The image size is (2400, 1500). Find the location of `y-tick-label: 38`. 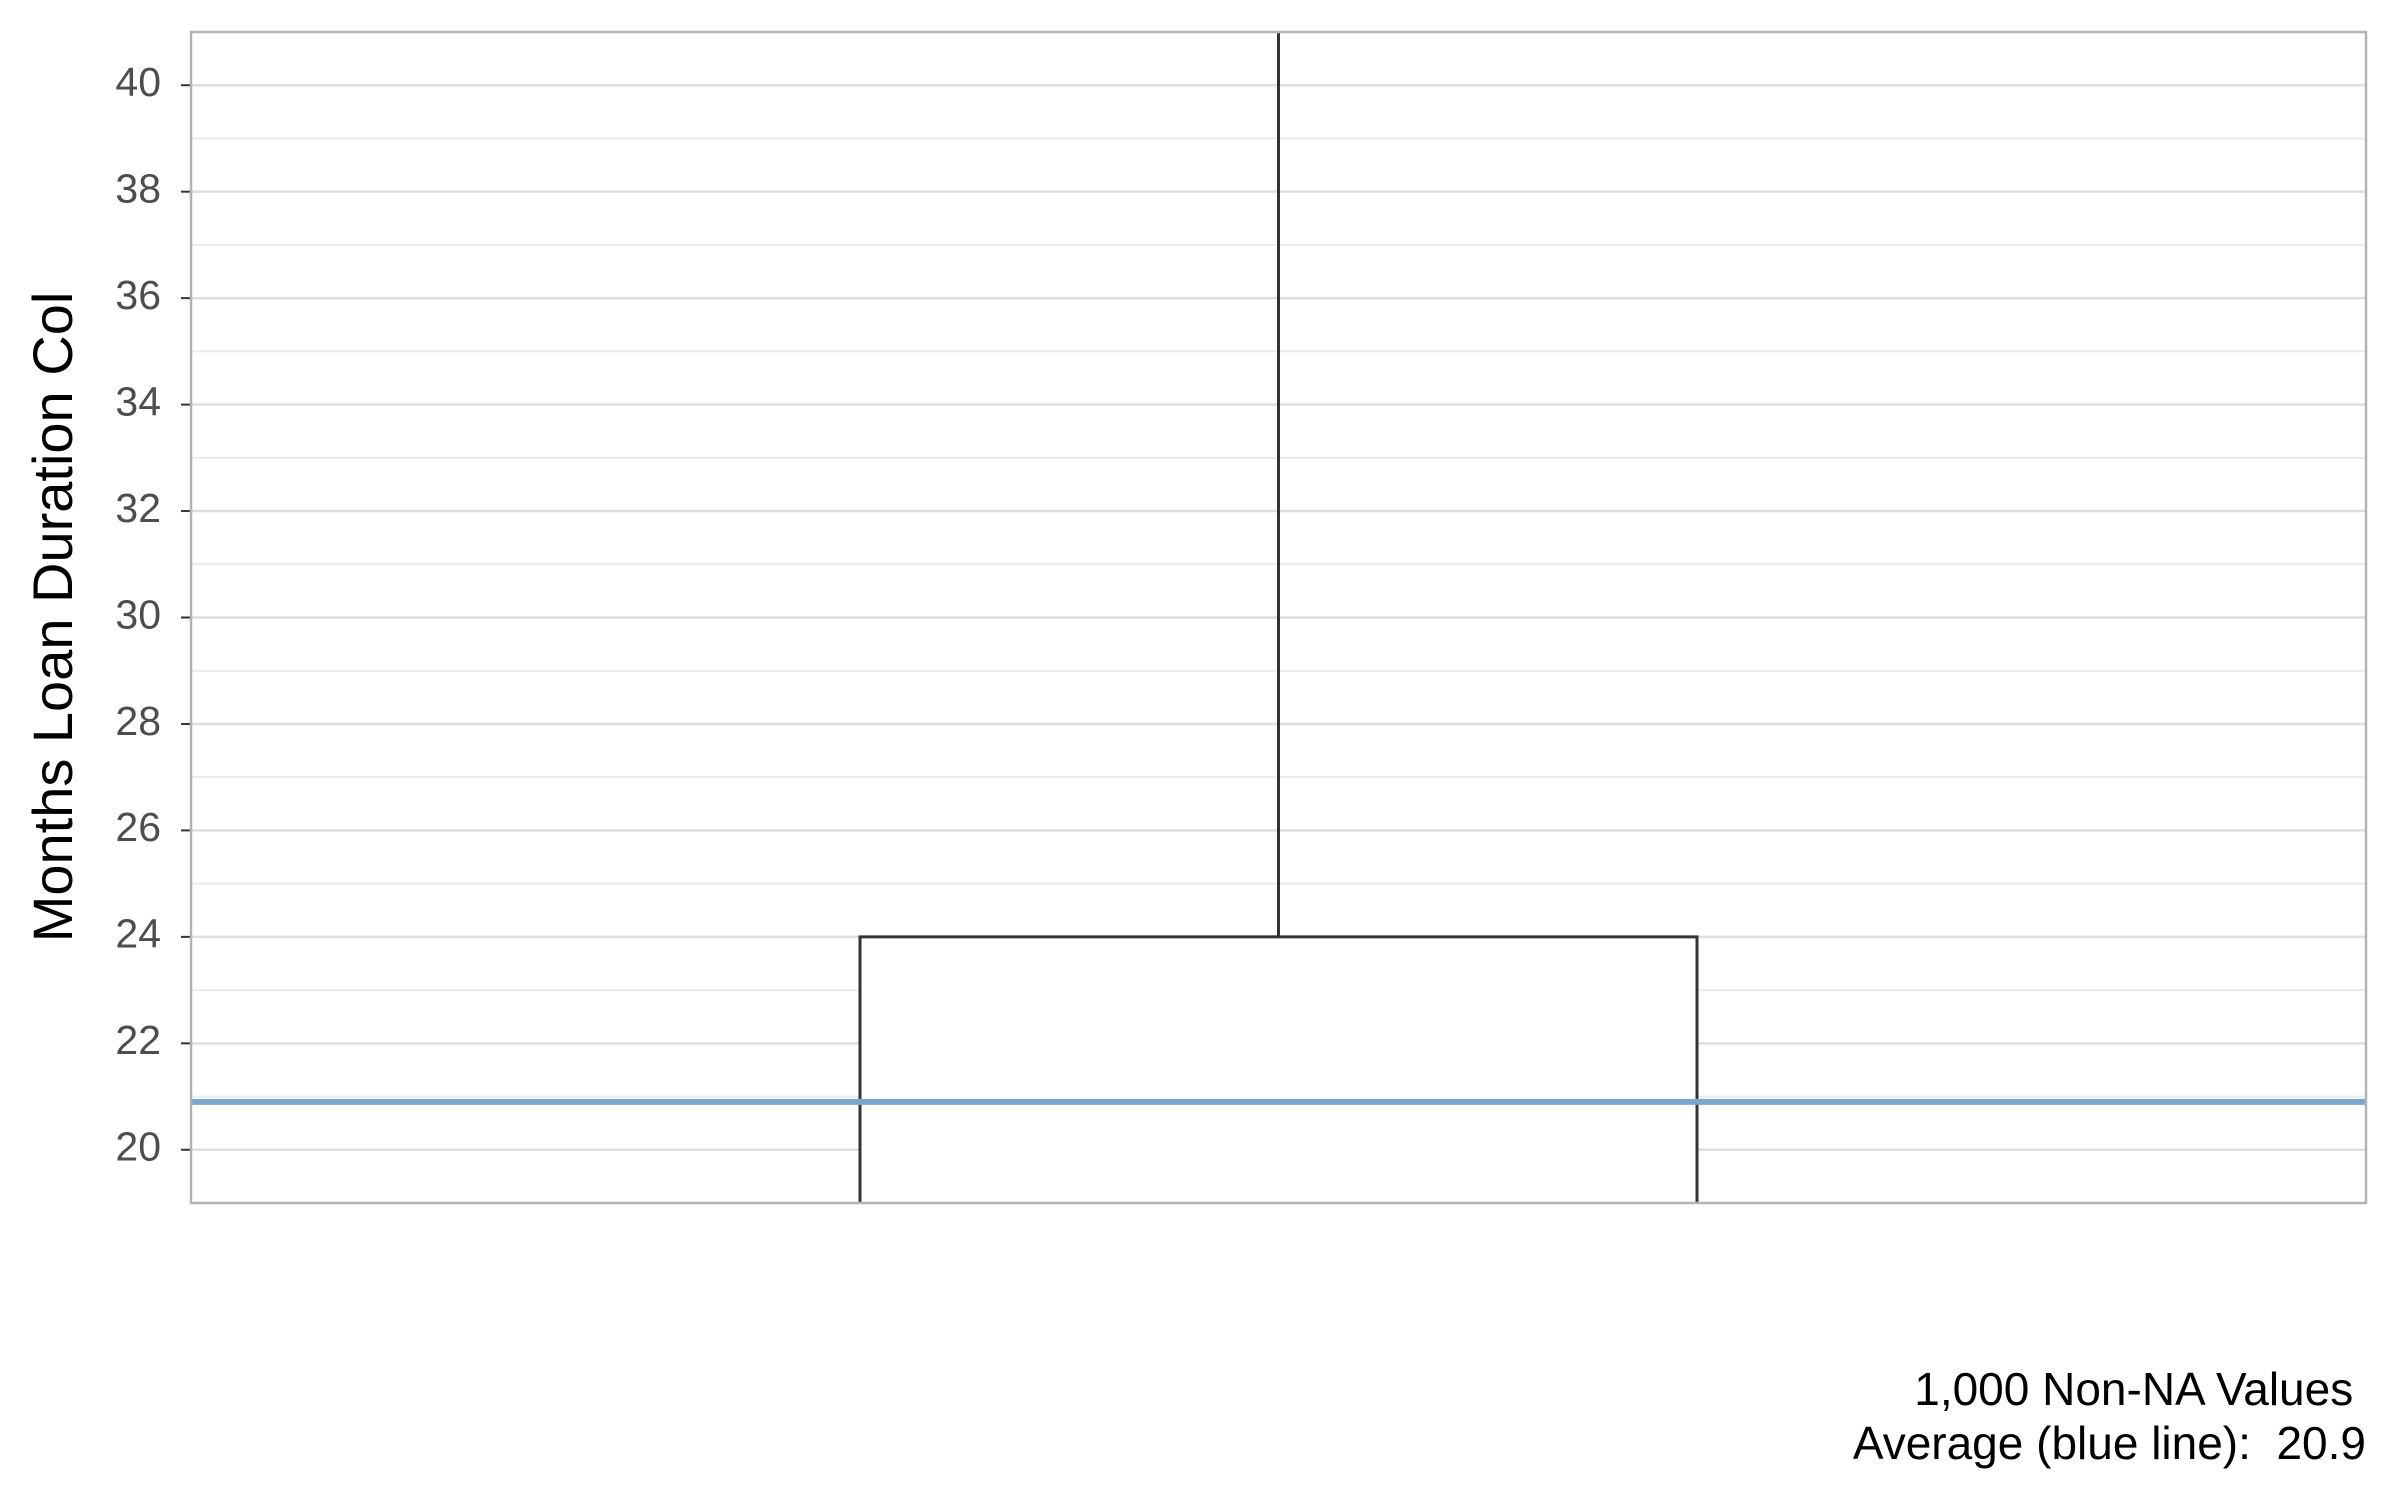

y-tick-label: 38 is located at coordinates (138, 189).